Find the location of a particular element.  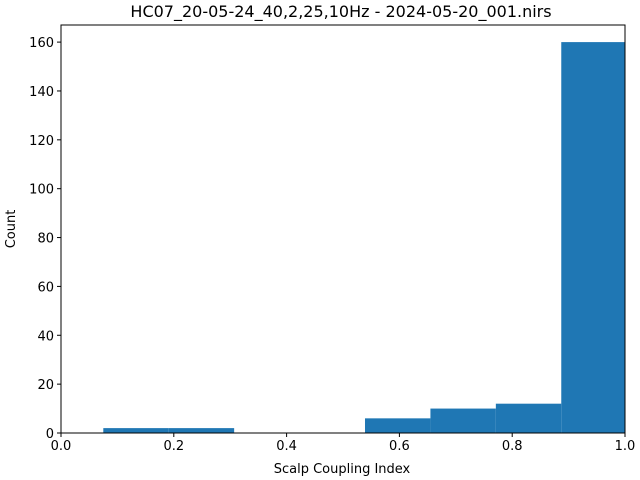

y-tick-label: 140 is located at coordinates (41, 92).